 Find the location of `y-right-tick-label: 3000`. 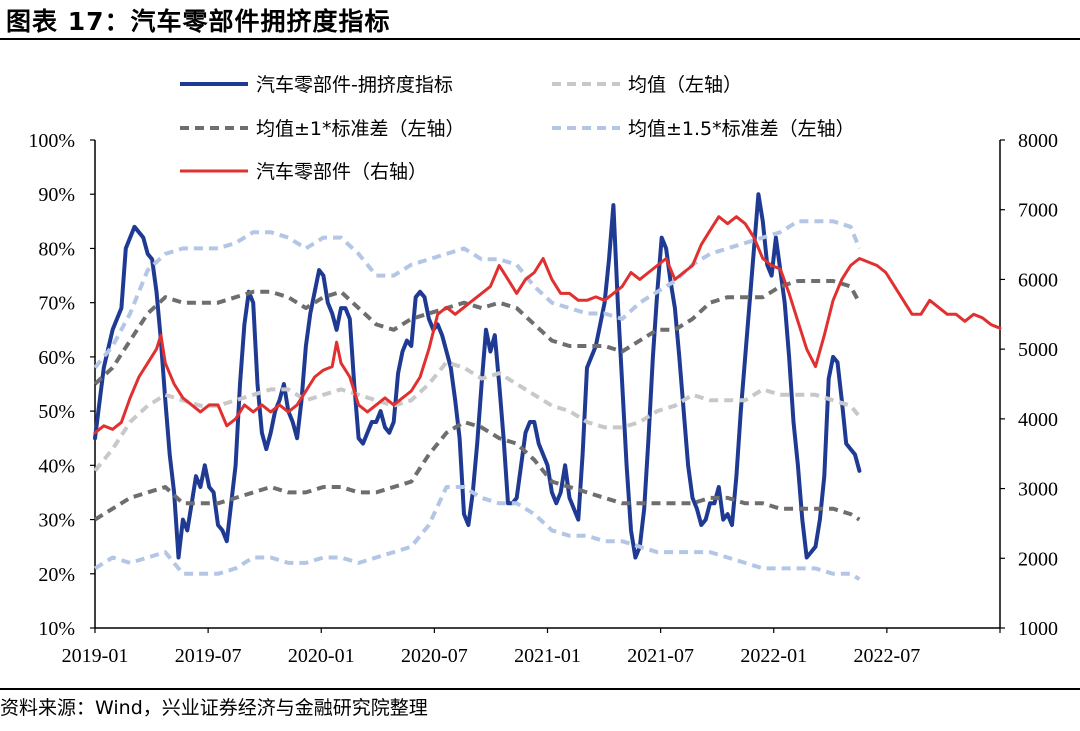

y-right-tick-label: 3000 is located at coordinates (1038, 490).